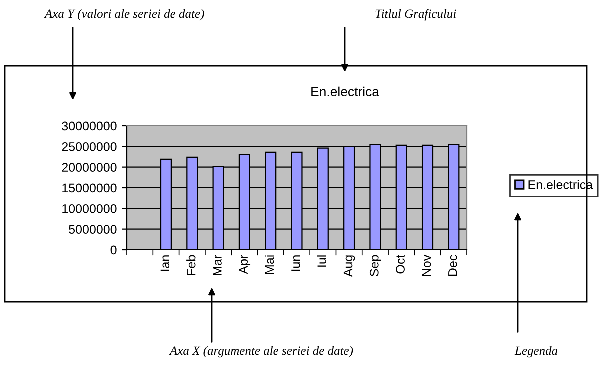 The image size is (601, 379). What do you see at coordinates (165, 264) in the screenshot?
I see `x-tick-label: Ian` at bounding box center [165, 264].